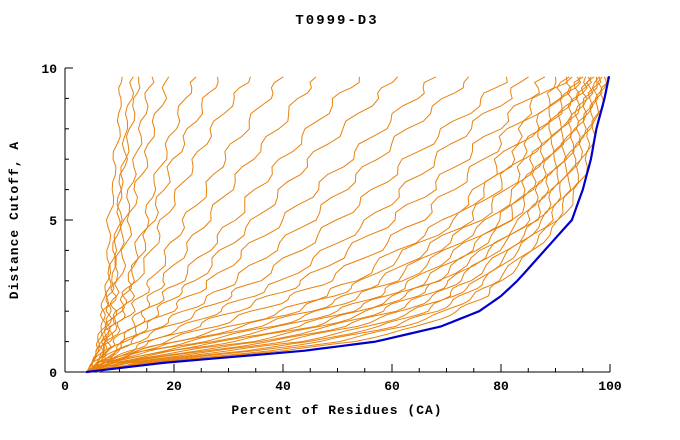 The width and height of the screenshot is (680, 440). What do you see at coordinates (174, 386) in the screenshot?
I see `x-tick-label: 20` at bounding box center [174, 386].